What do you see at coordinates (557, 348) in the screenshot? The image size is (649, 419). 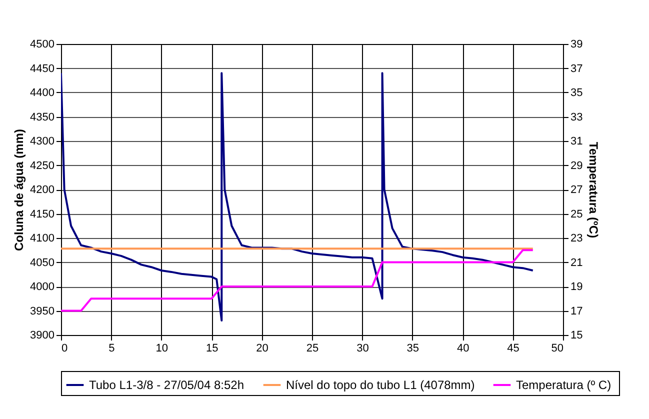 I see `x-tick-label: 50` at bounding box center [557, 348].